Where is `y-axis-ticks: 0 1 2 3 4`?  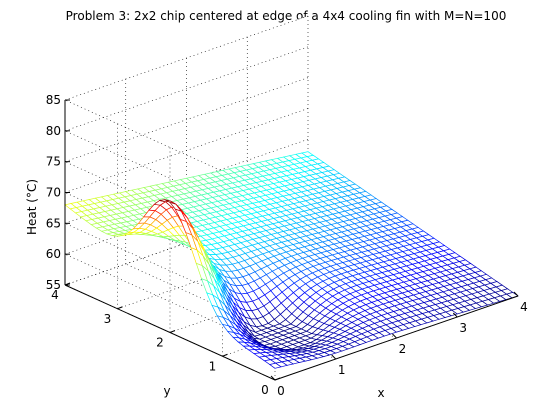 y-axis-ticks: 0 1 2 3 4 is located at coordinates (160, 342).